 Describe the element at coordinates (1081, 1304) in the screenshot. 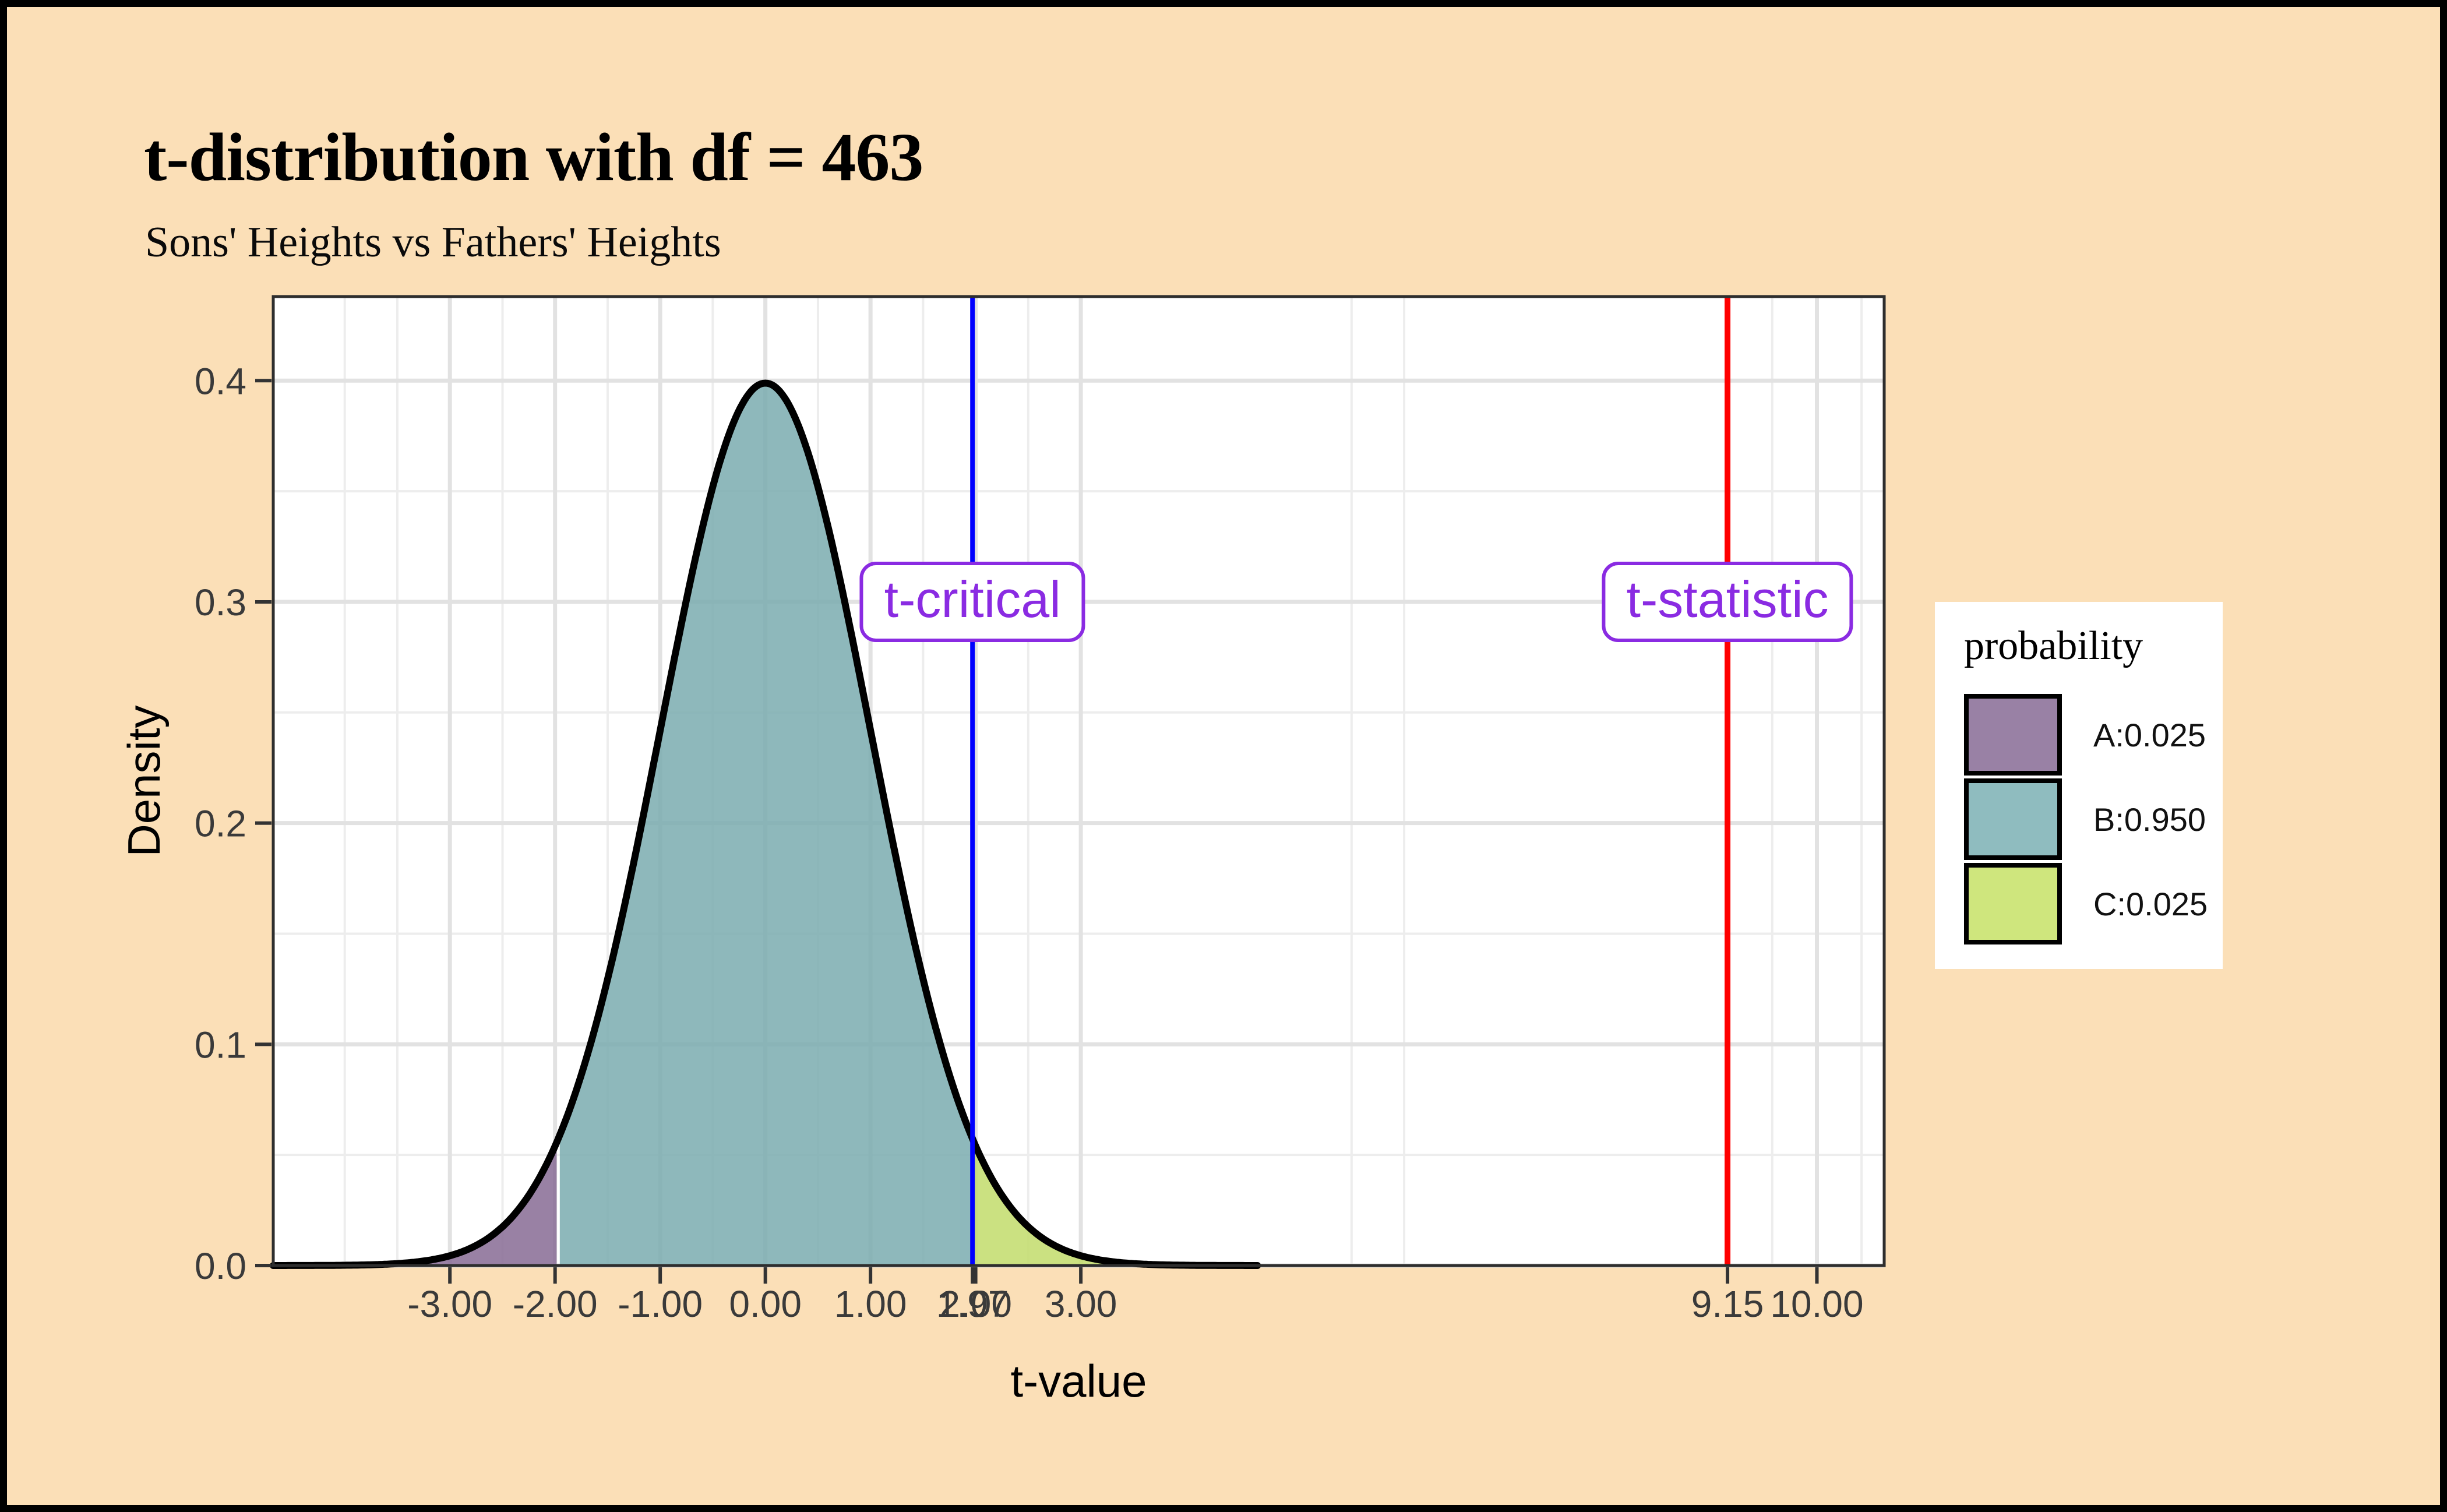

I see `x-tick-label: 3.00` at that location.